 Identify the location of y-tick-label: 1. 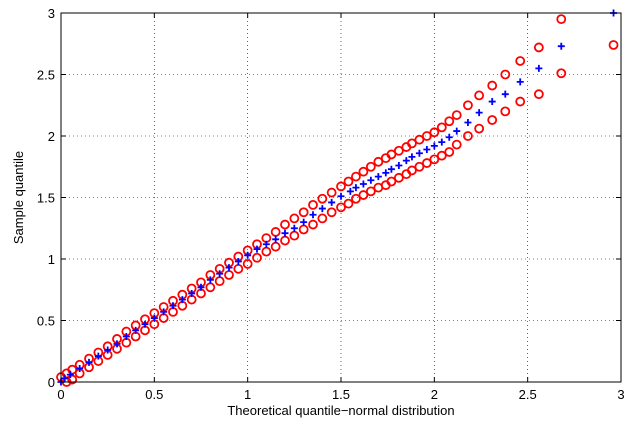
(51, 259).